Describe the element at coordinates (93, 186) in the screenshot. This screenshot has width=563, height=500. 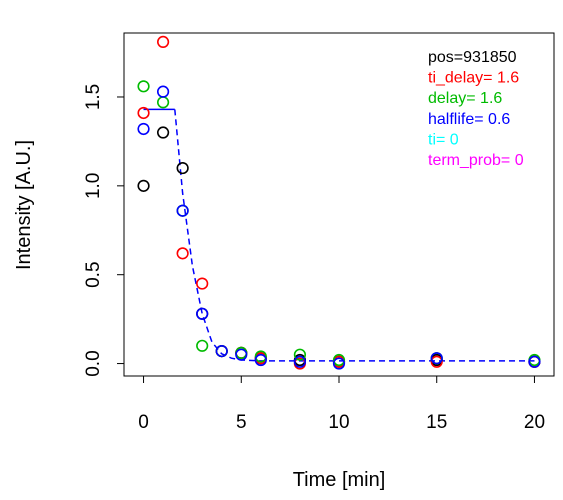
I see `y-tick-label: 1.0` at that location.